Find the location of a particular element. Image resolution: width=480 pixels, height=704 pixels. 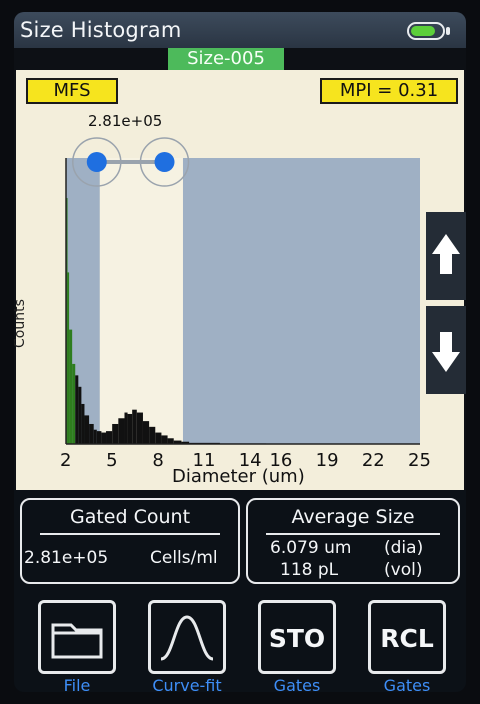

gated-count-panel: Gated Count 2.81e+05 Cells/ml is located at coordinates (130, 541).